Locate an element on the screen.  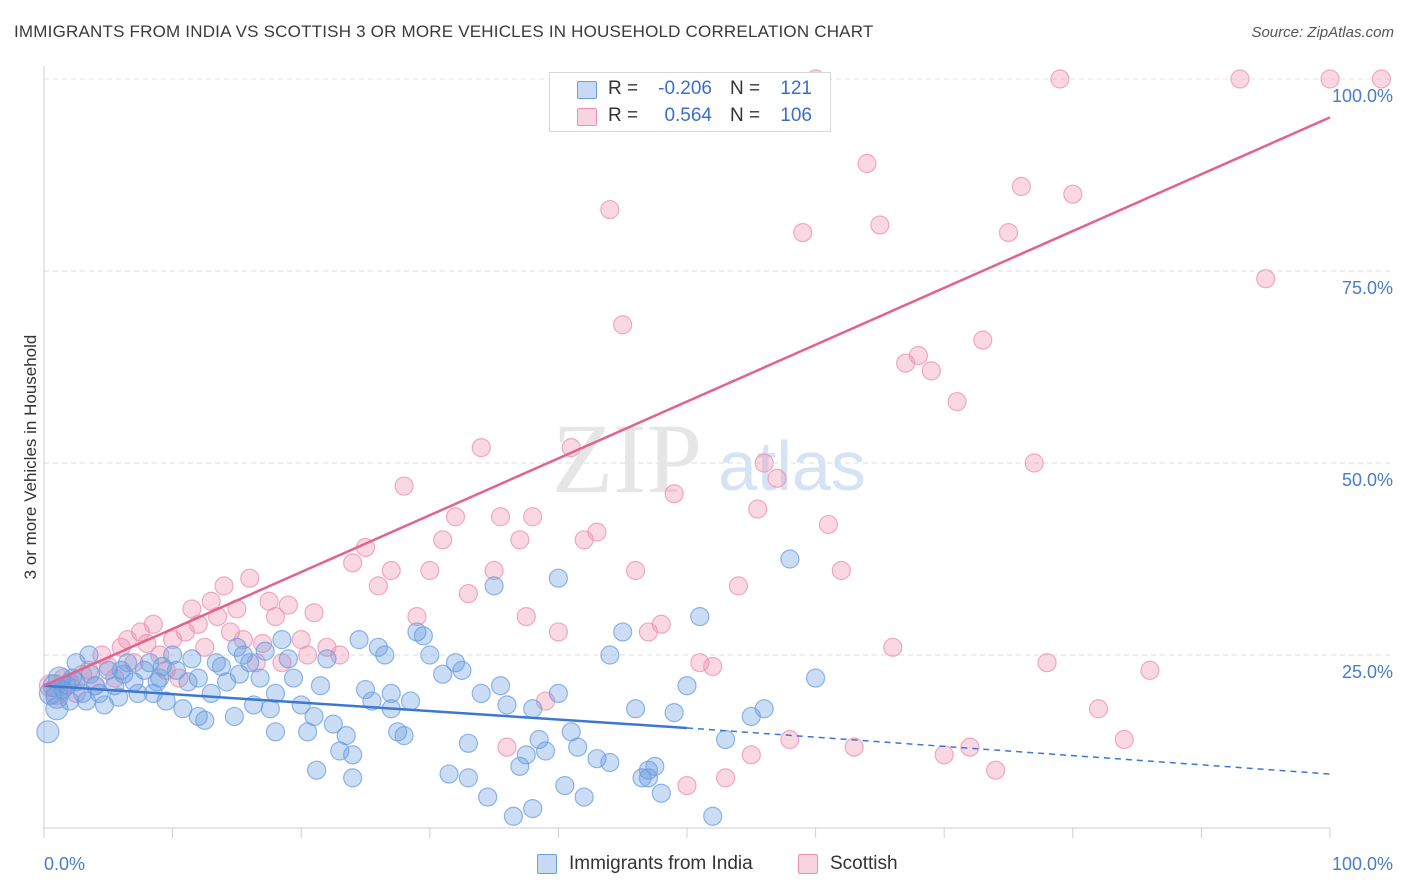
legend-n-label: N = is located at coordinates (745, 115).